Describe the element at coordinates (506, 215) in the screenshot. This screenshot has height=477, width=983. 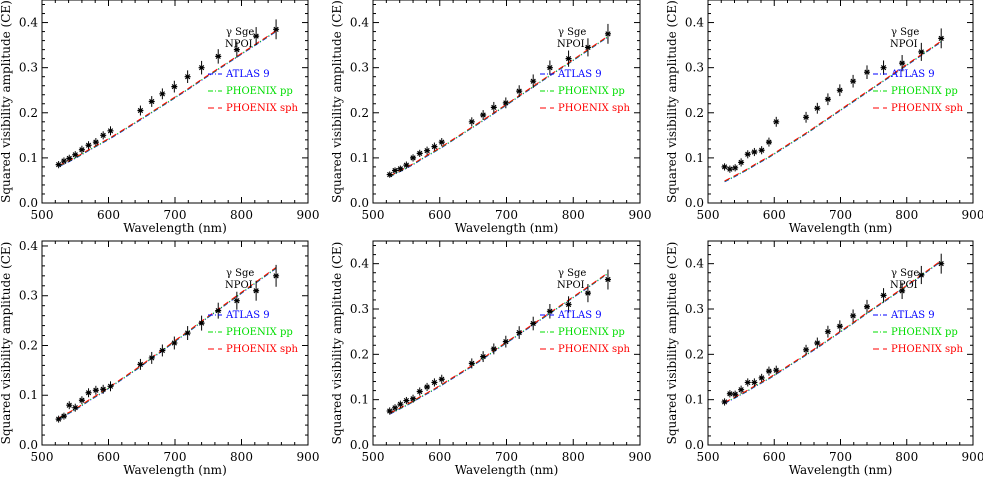
I see `x-tick-label: 700` at that location.